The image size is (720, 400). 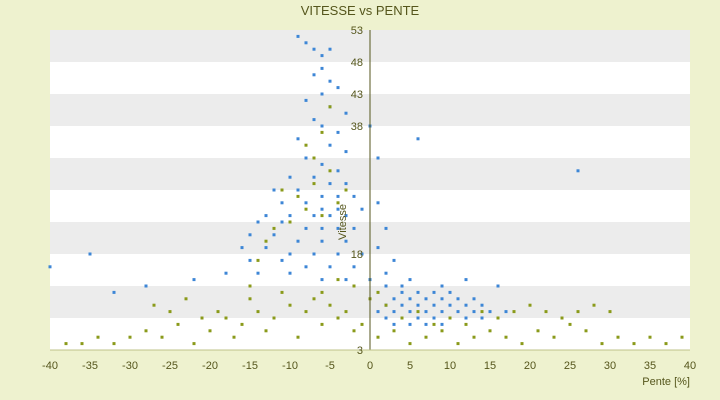 What do you see at coordinates (360, 10) in the screenshot?
I see `chart-title: VITESSE vs PENTE` at bounding box center [360, 10].